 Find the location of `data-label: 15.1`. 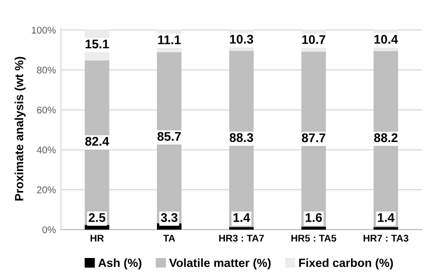

data-label: 15.1 is located at coordinates (97, 44).